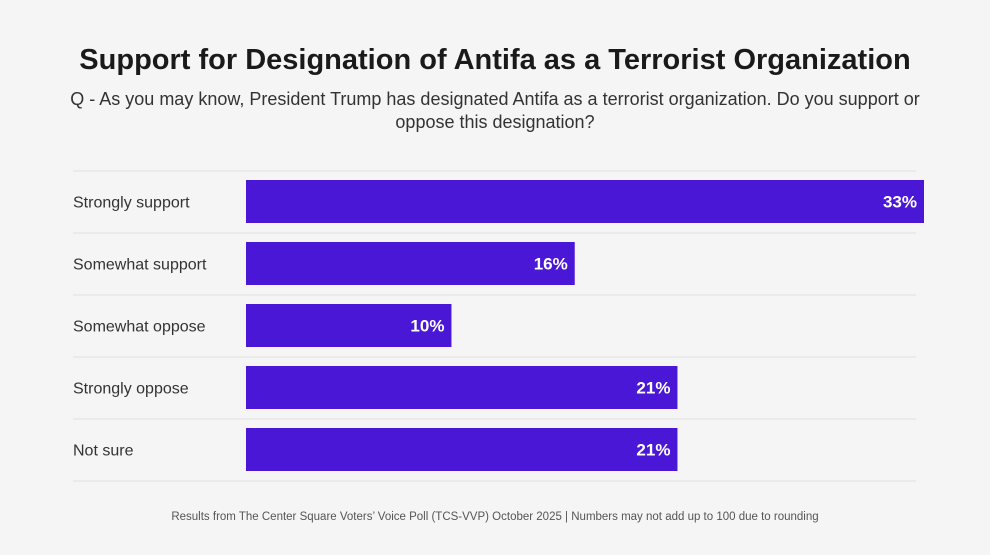 This screenshot has height=555, width=990. I want to click on category-label: Strongly support, so click(131, 203).